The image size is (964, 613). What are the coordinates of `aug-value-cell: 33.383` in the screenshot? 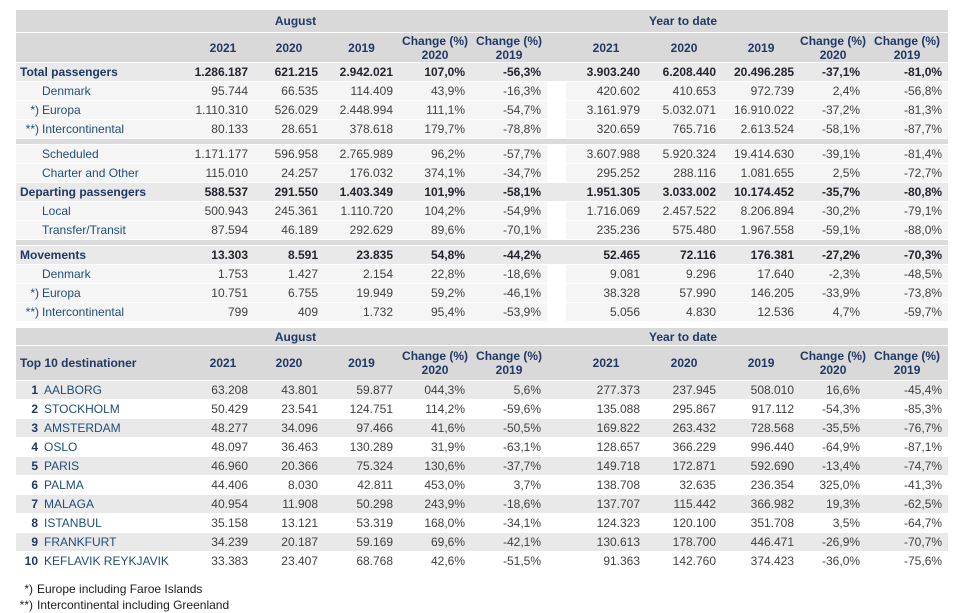 It's located at (223, 561).